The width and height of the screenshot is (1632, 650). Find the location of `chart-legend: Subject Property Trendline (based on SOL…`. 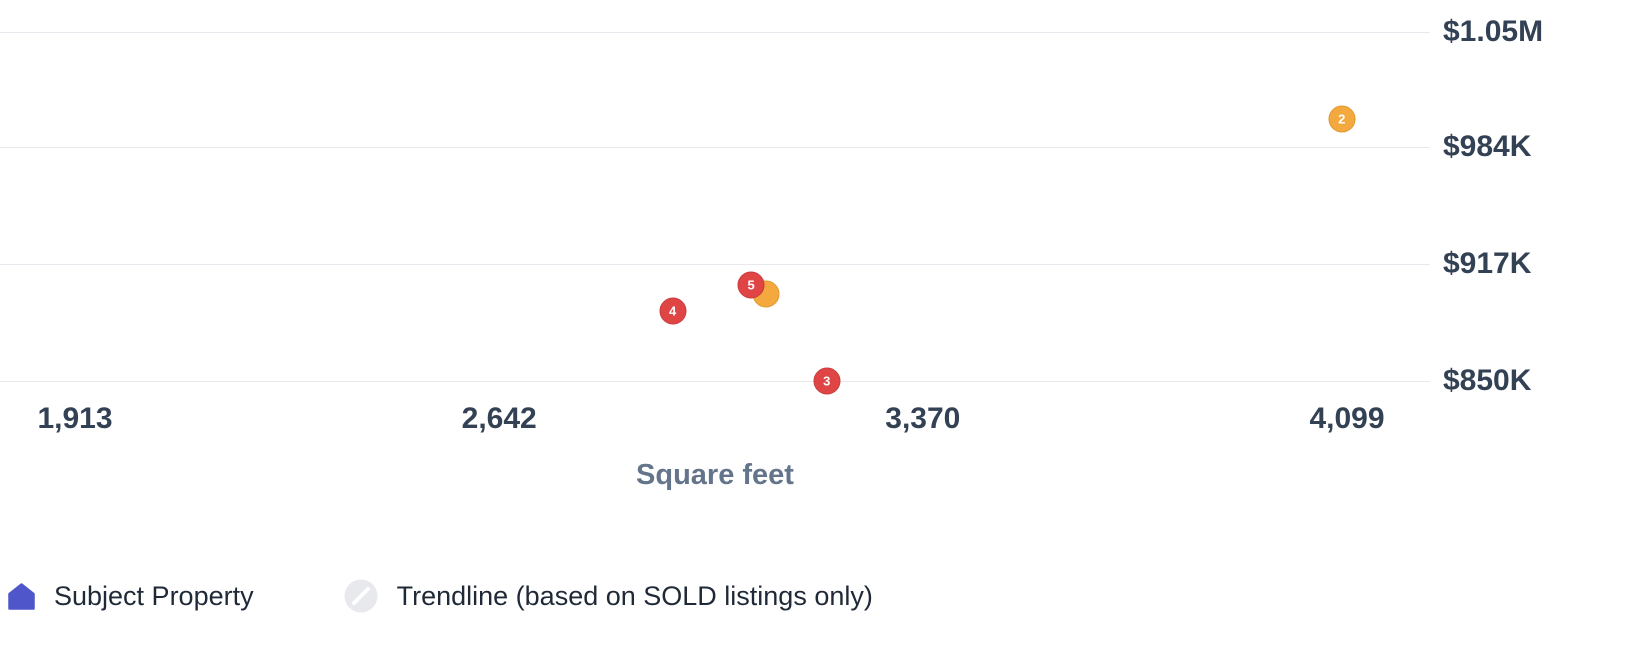

chart-legend: Subject Property Trendline (based on SOL… is located at coordinates (440, 596).